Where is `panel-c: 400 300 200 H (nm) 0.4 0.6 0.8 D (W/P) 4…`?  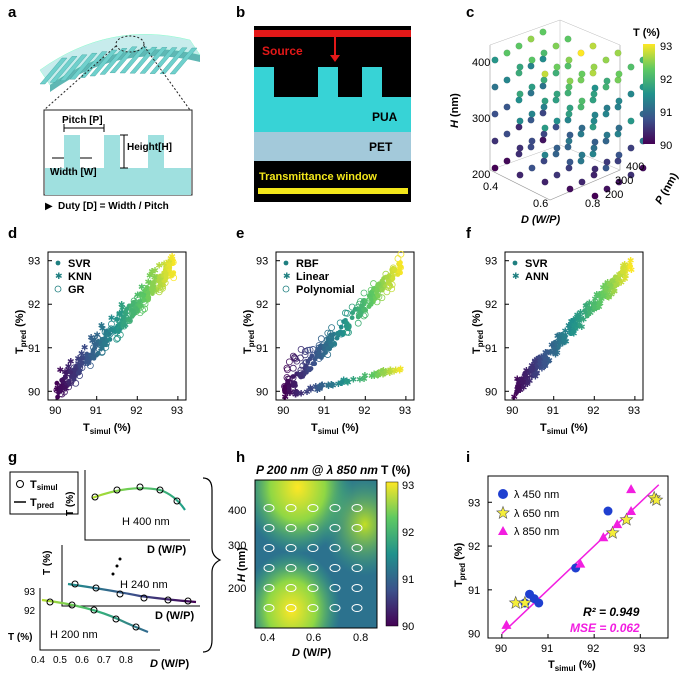
panel-c: 400 300 200 H (nm) 0.4 0.6 0.8 D (W/P) 4… is located at coordinates (565, 122).